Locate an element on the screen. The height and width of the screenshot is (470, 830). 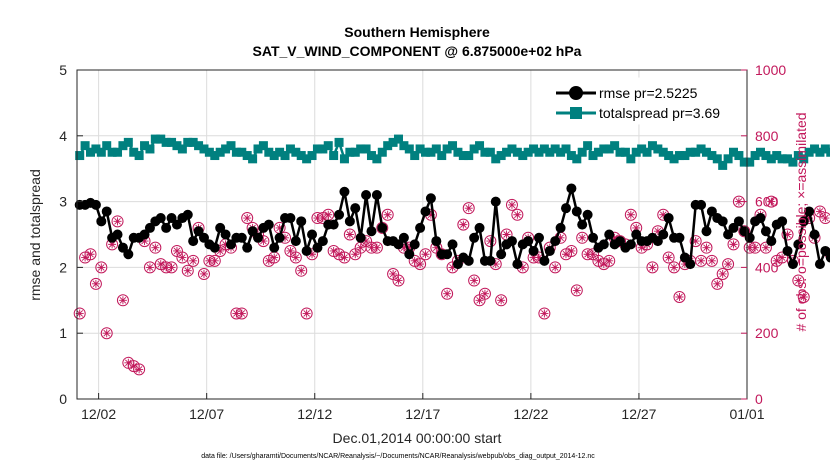
x-axis-label: Dec.01,2014 00:00:00 start is located at coordinates (417, 438).